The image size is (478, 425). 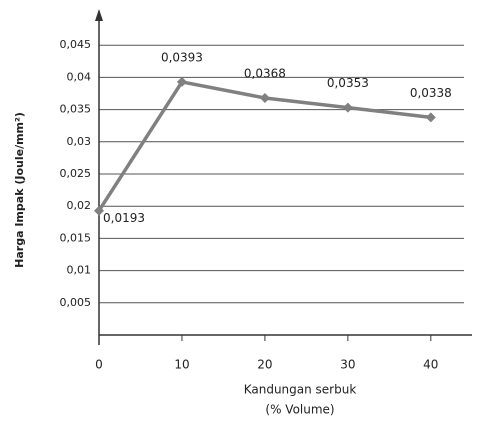 What do you see at coordinates (124, 218) in the screenshot?
I see `data-label: 0,0193` at bounding box center [124, 218].